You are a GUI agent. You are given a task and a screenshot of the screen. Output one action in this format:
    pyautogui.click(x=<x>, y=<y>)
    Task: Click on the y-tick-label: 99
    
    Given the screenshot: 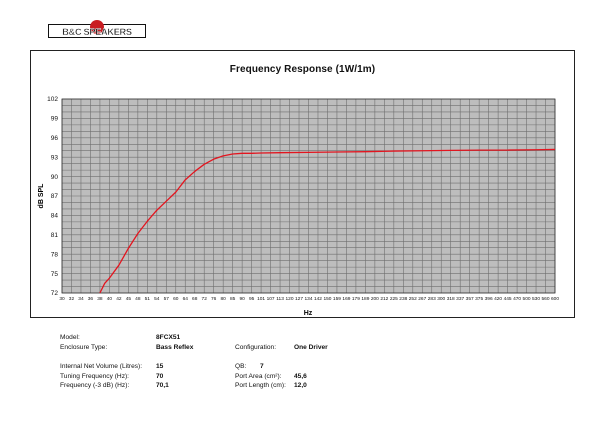 What is the action you would take?
    pyautogui.click(x=55, y=119)
    